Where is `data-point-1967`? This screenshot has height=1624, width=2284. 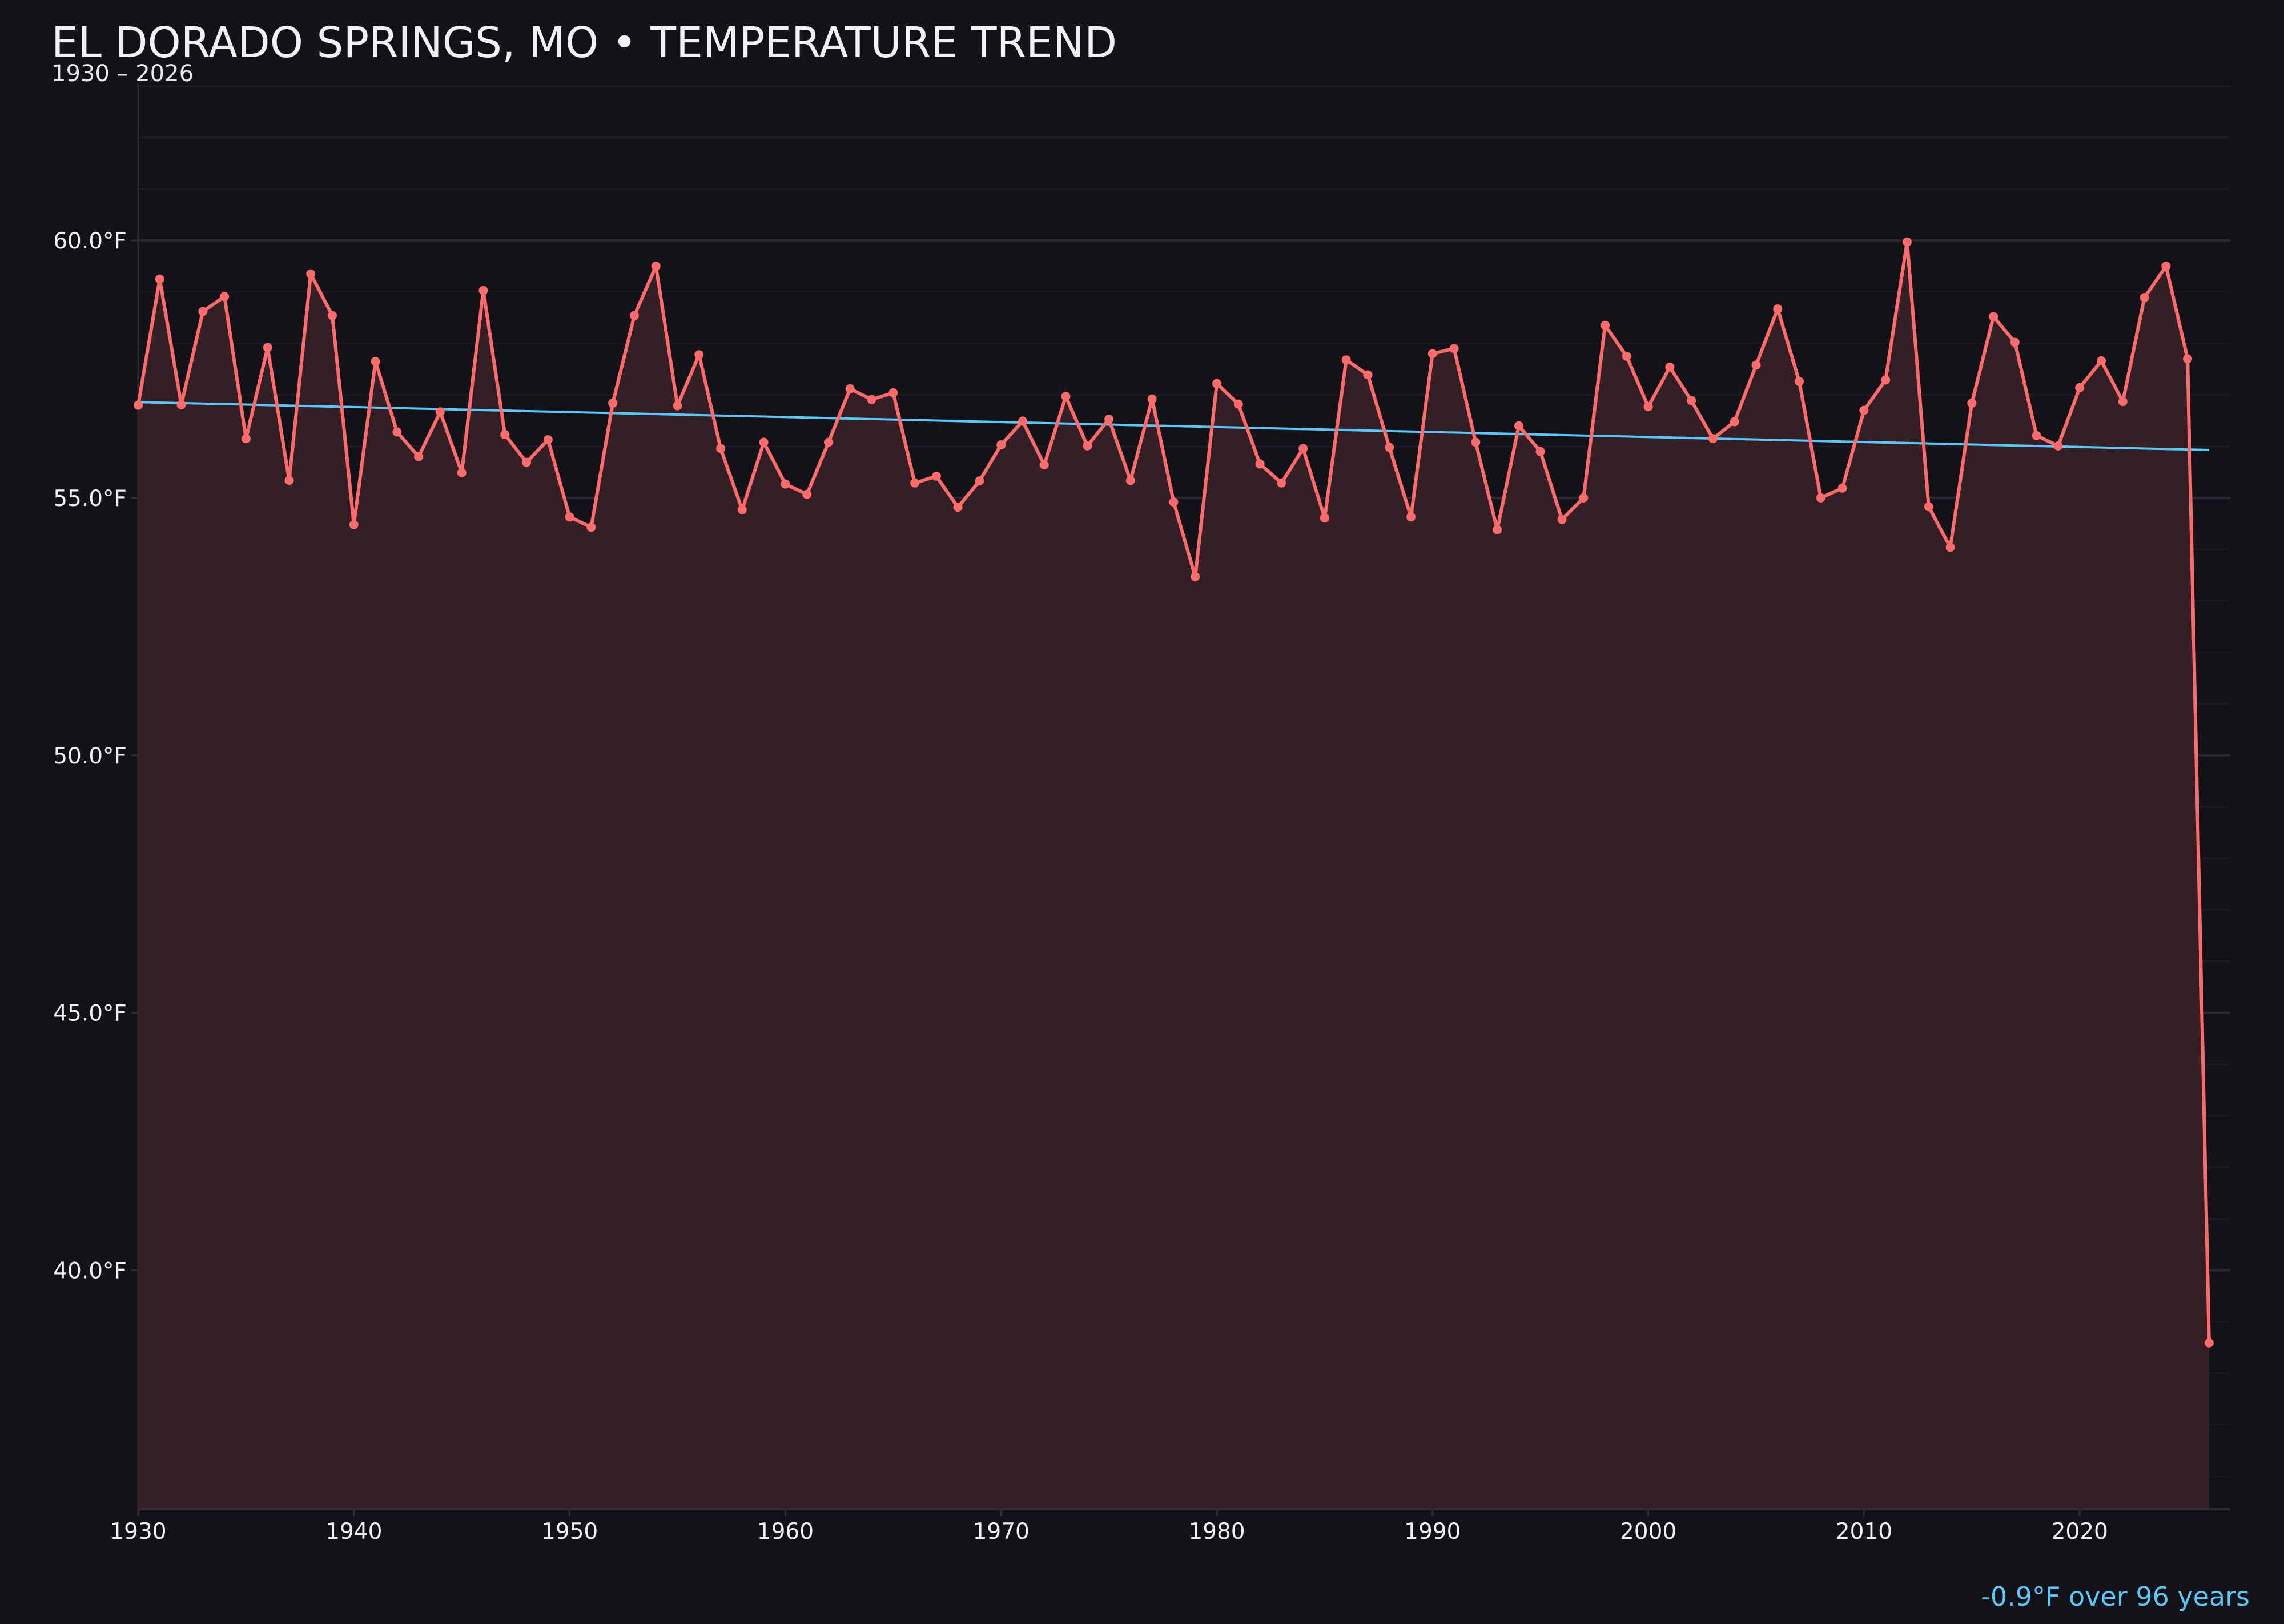 data-point-1967 is located at coordinates (936, 476).